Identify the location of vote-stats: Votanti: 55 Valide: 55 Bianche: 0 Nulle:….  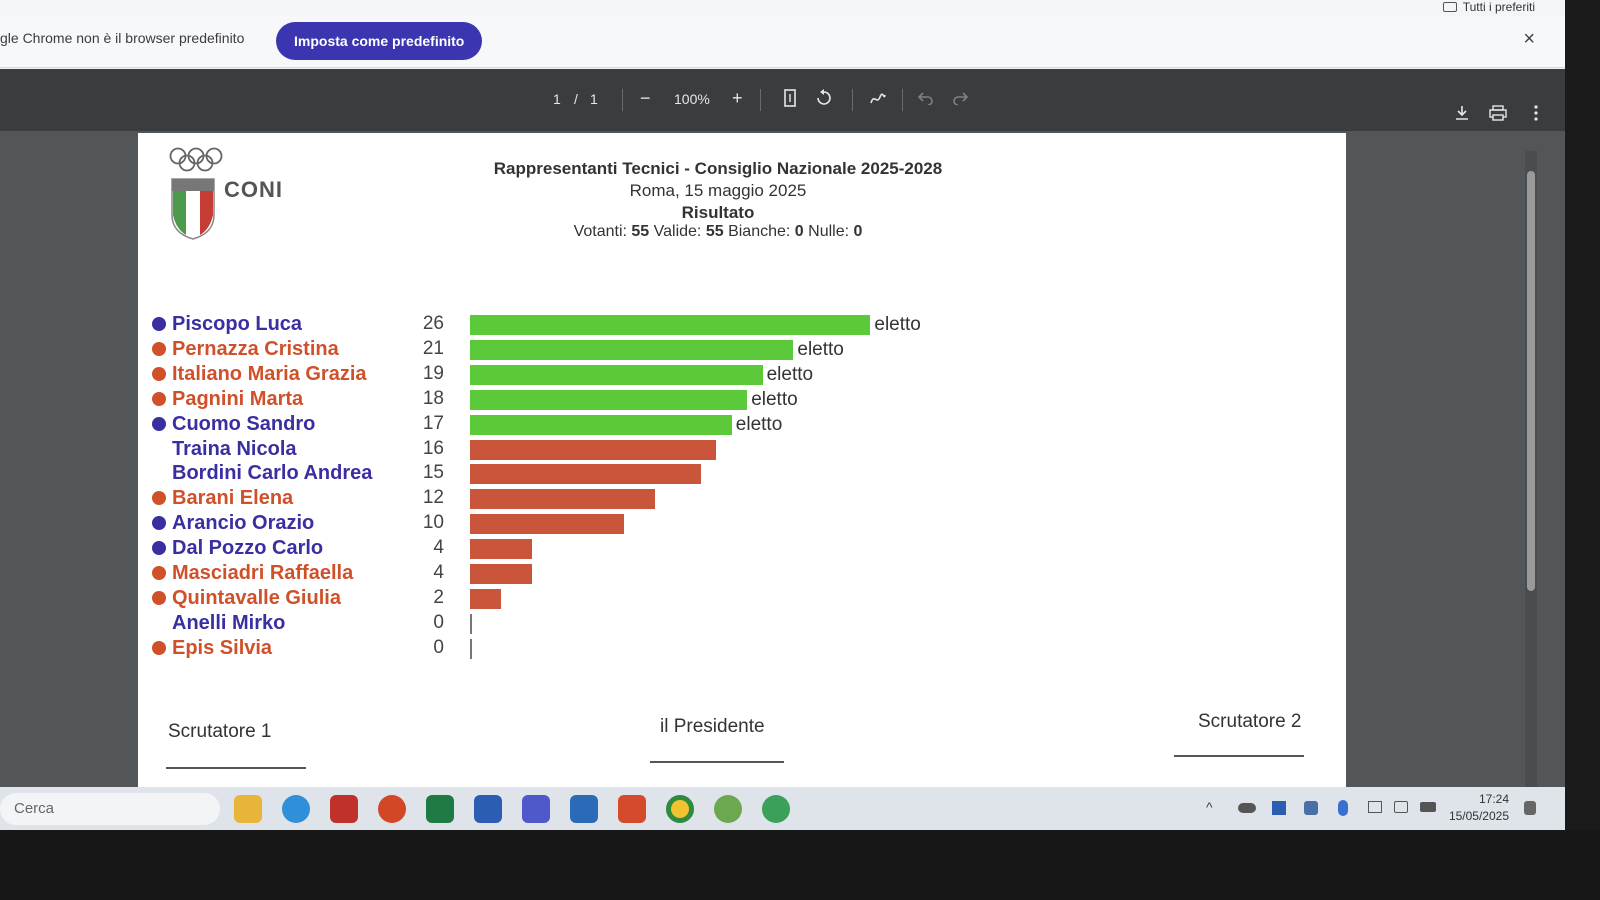
(718, 232).